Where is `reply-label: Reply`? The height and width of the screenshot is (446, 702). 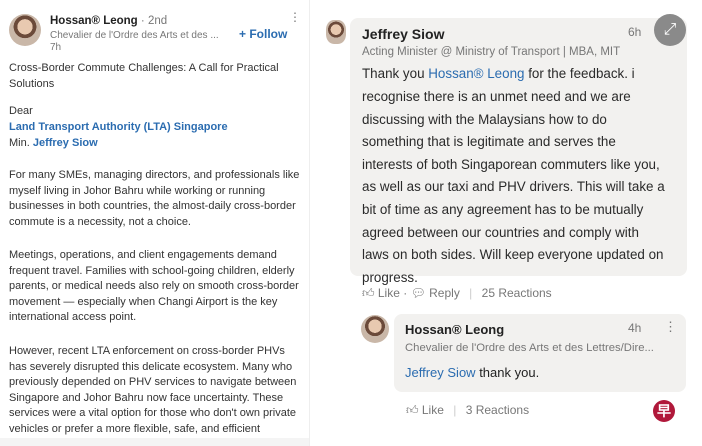 reply-label: Reply is located at coordinates (444, 293).